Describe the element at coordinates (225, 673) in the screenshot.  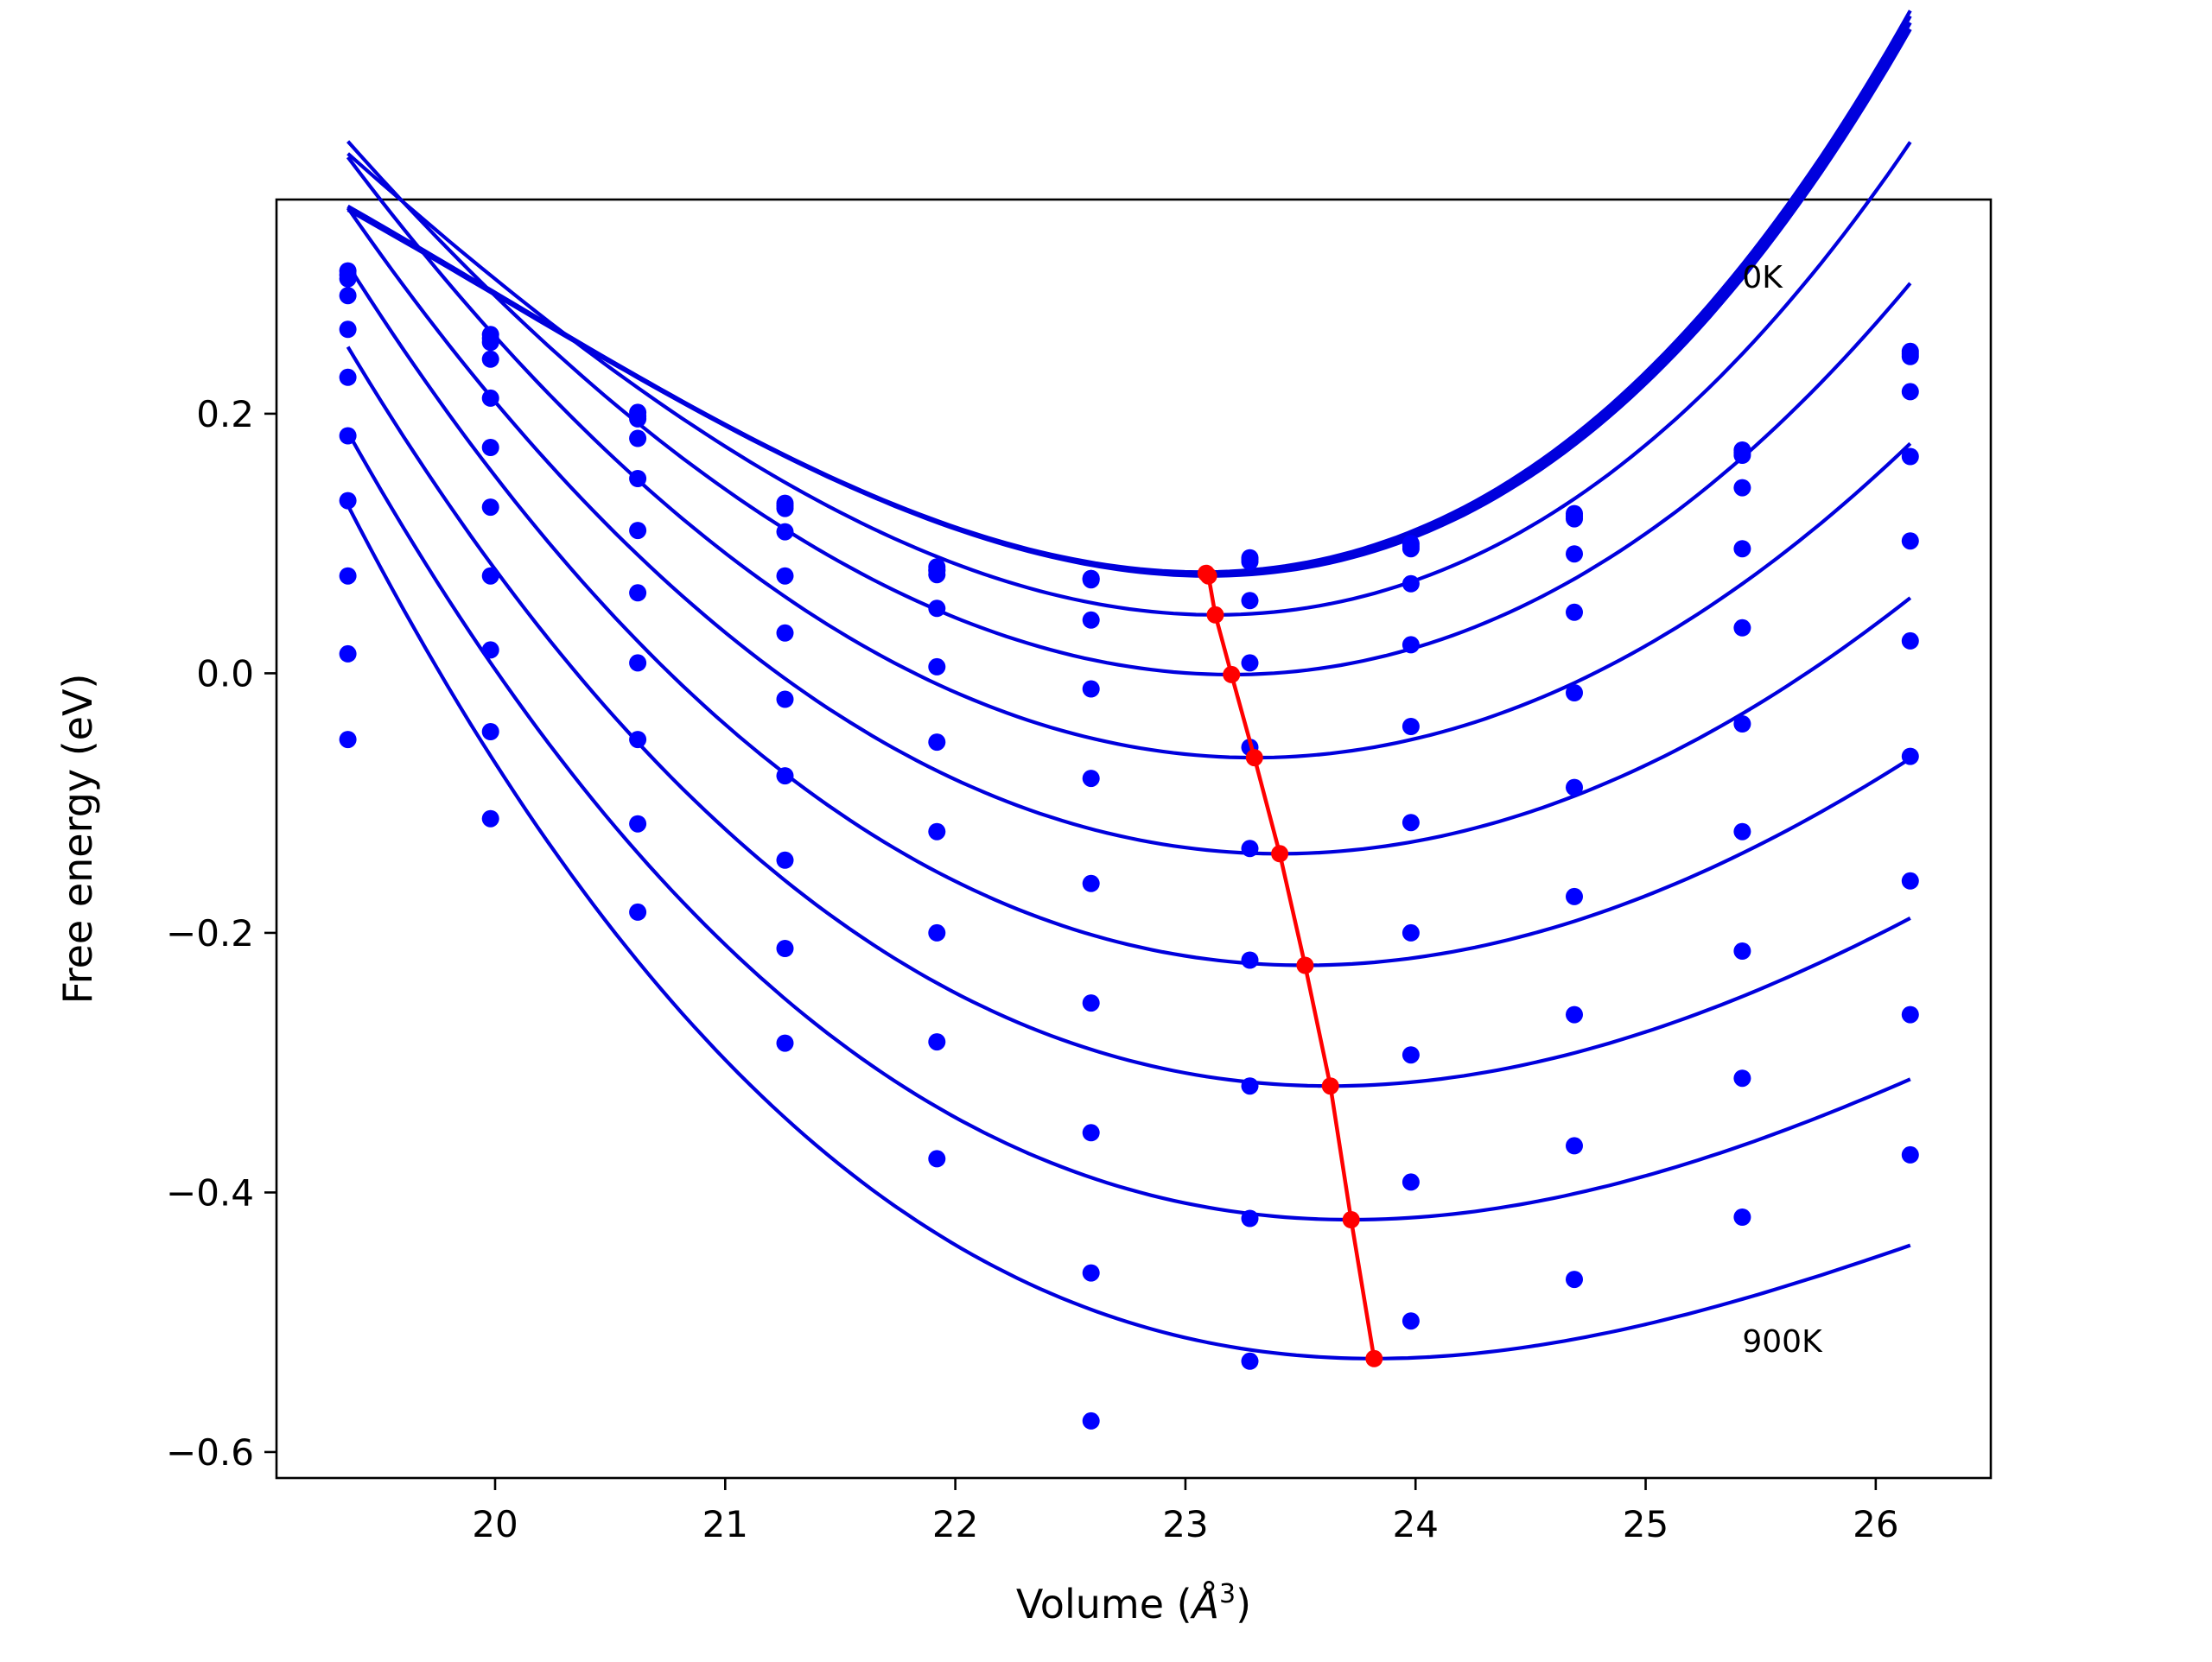
I see `y-tick-label-3: 0.0` at that location.